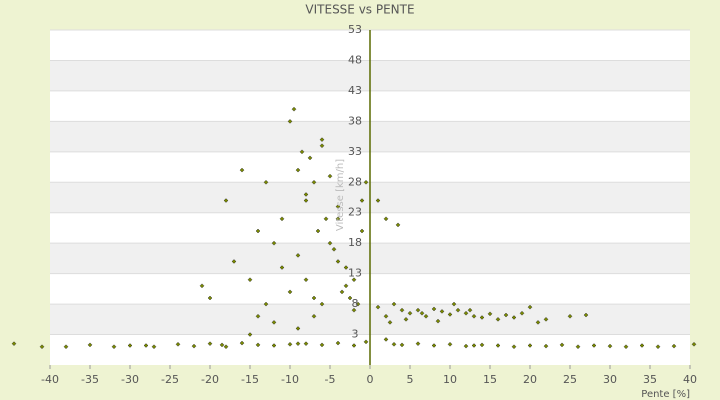  Describe the element at coordinates (50, 379) in the screenshot. I see `x-tick-label: -40` at that location.